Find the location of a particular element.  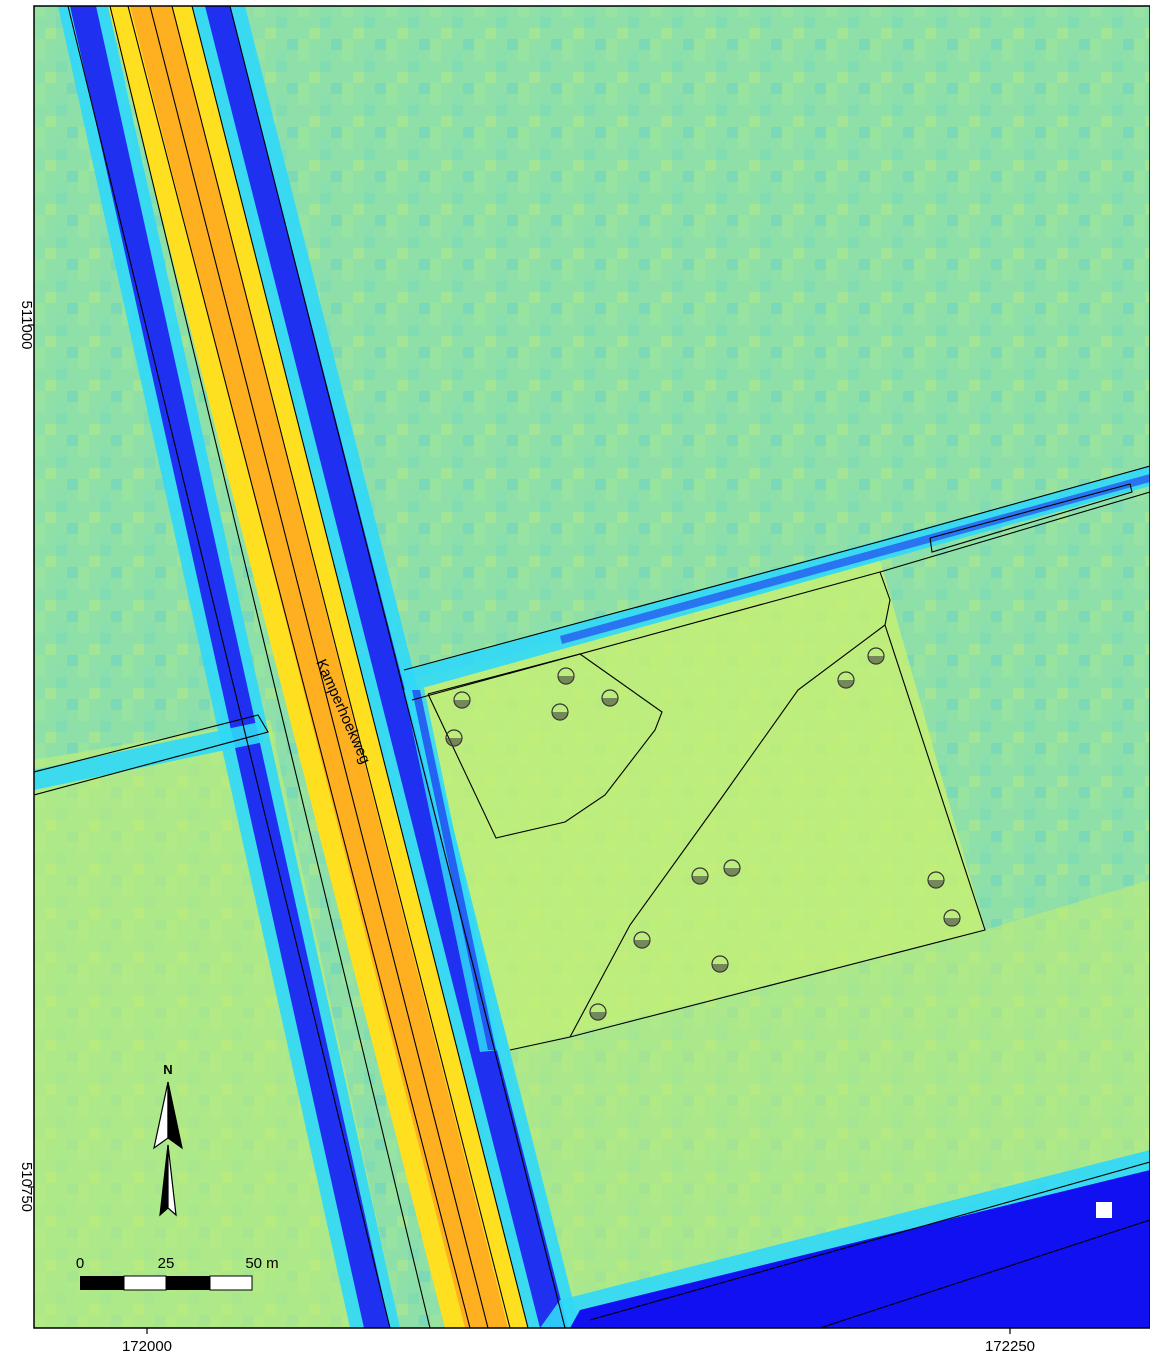

y-tick-label-1: 511000 is located at coordinates (26, 325).